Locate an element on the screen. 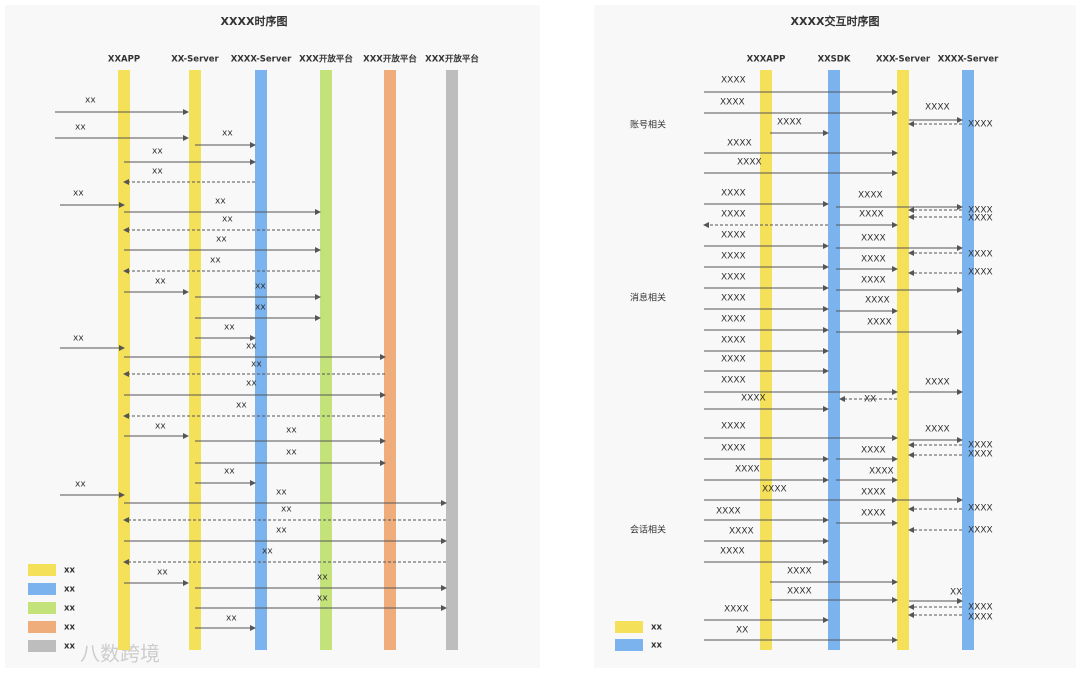 This screenshot has width=1080, height=673. lifeline-label: XX-Server is located at coordinates (195, 60).